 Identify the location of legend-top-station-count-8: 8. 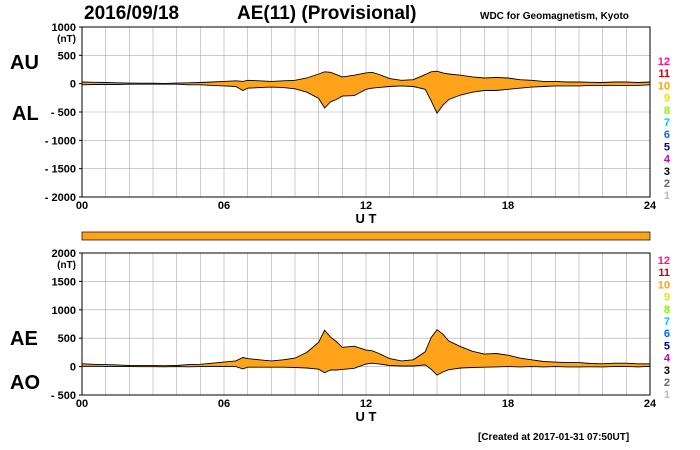
(667, 111).